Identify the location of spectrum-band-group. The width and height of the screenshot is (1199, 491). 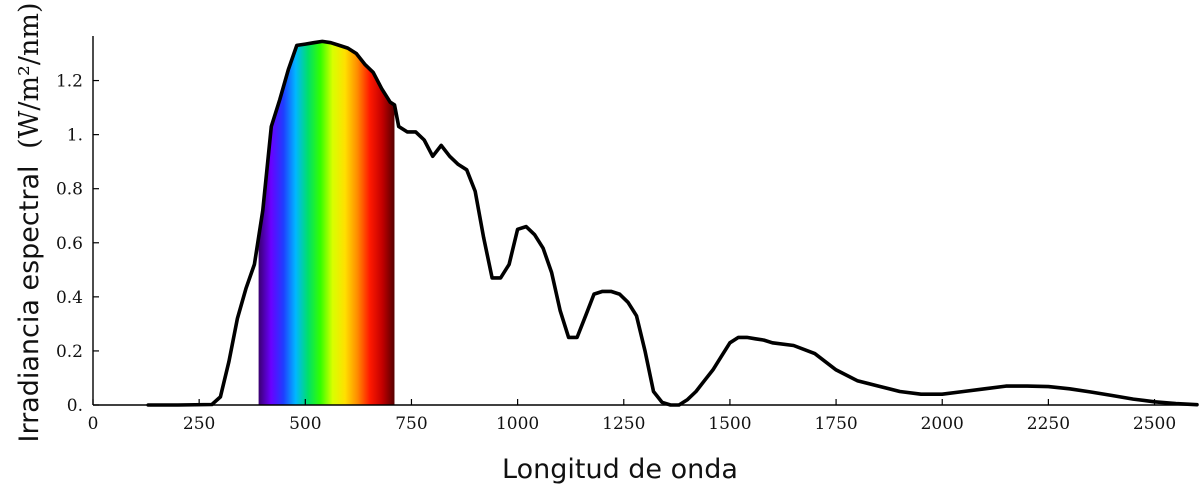
(326, 223).